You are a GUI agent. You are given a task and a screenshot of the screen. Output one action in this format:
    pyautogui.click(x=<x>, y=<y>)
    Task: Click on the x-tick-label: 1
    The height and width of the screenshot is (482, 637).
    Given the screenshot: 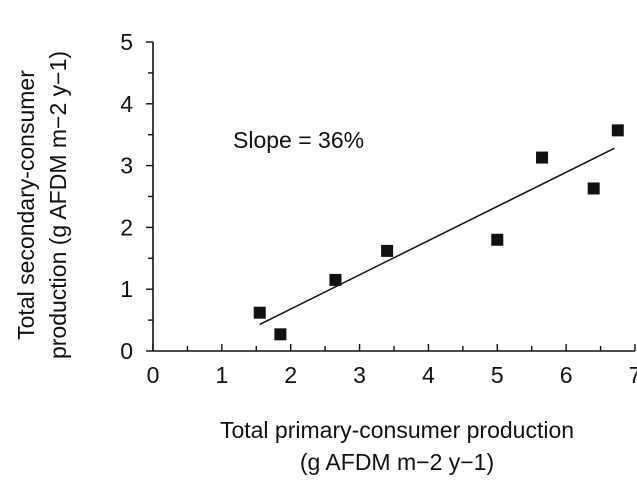 What is the action you would take?
    pyautogui.click(x=221, y=375)
    